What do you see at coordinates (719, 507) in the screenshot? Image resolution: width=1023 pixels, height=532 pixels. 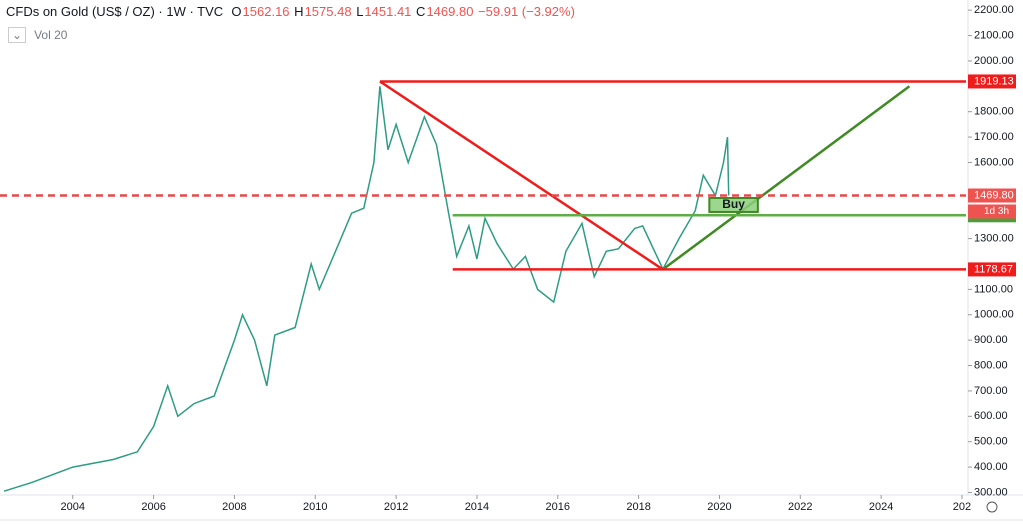 I see `x-tick-label: 2020` at bounding box center [719, 507].